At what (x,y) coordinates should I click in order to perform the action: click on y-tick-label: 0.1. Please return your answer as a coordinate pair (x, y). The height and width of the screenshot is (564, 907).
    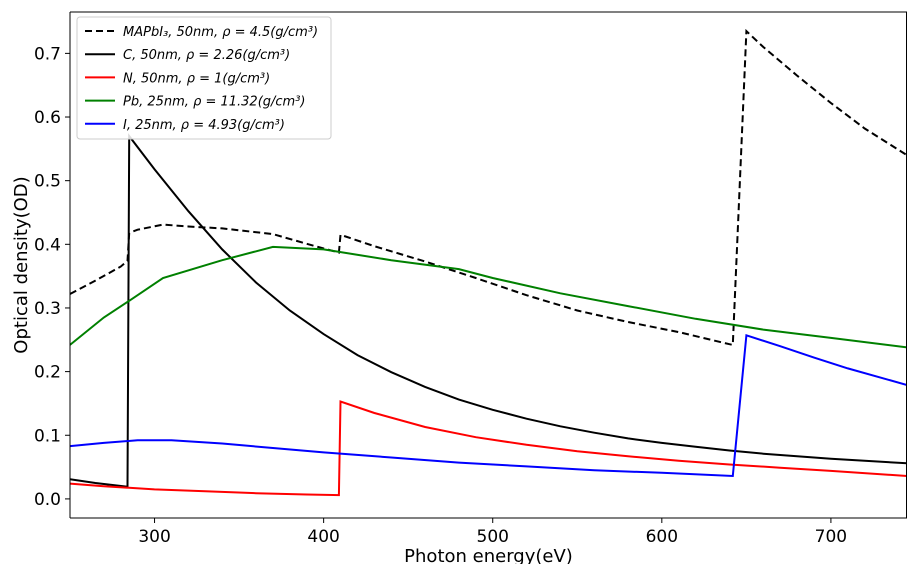
    Looking at the image, I should click on (47, 436).